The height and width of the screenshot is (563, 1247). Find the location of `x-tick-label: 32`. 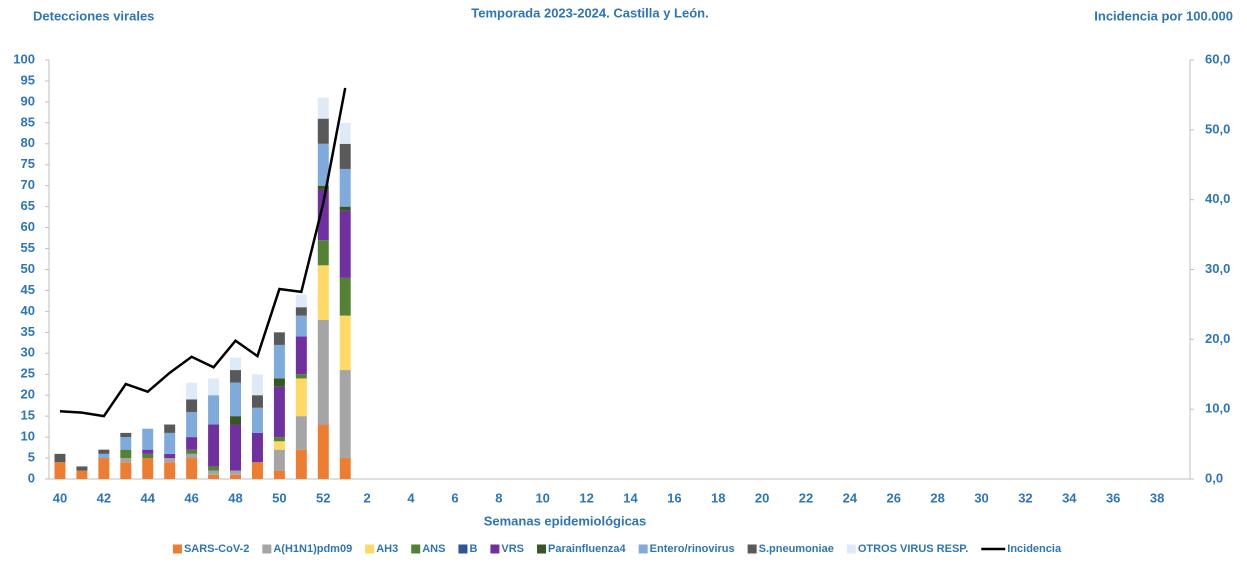

x-tick-label: 32 is located at coordinates (1025, 497).